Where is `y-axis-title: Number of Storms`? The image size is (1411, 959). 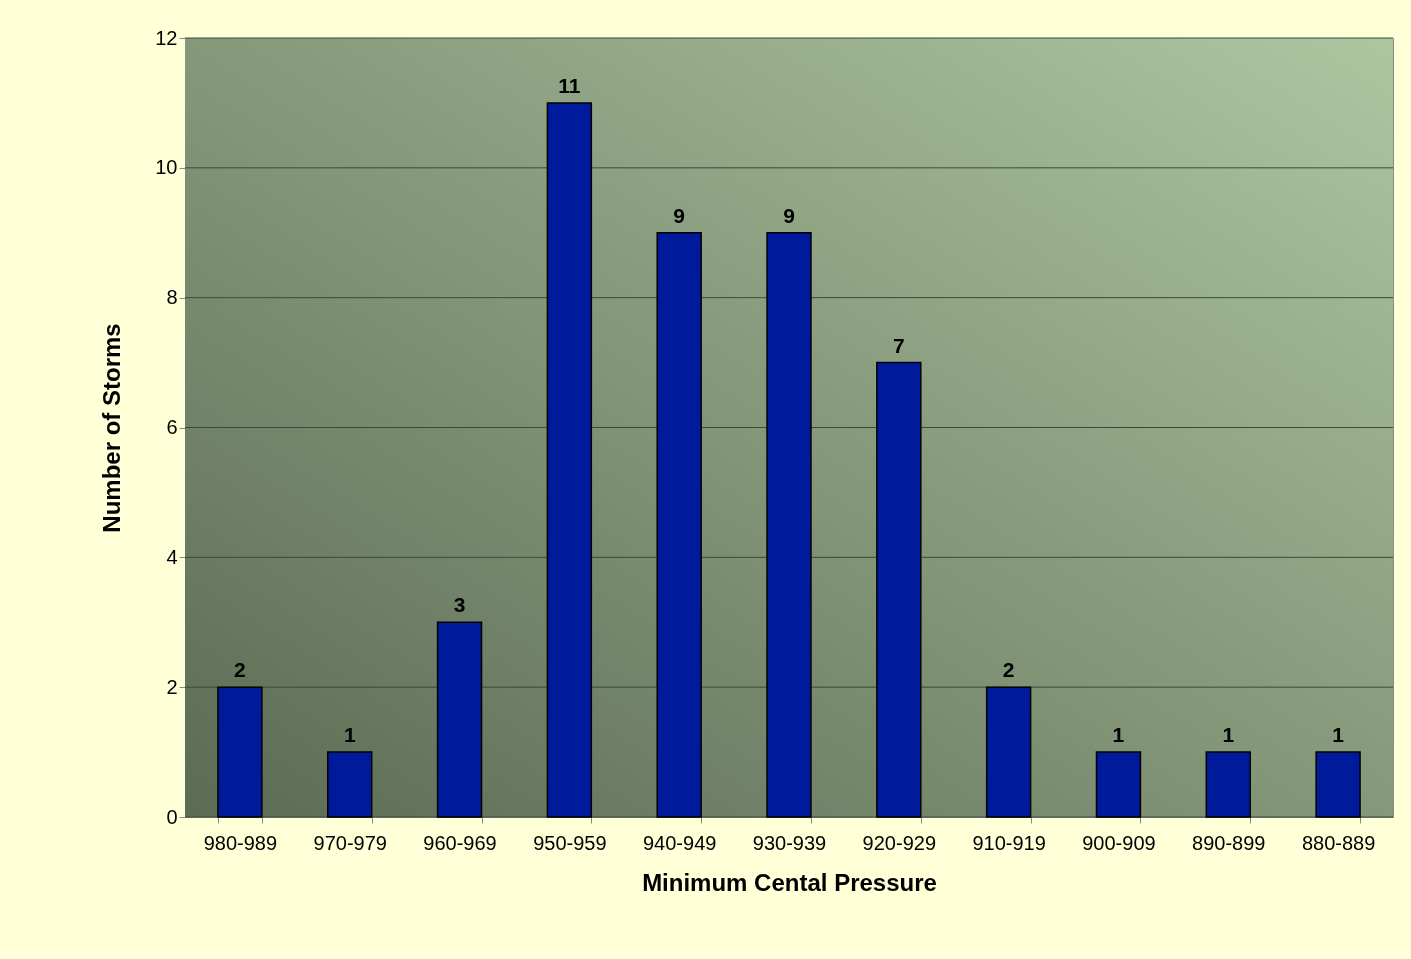
y-axis-title: Number of Storms is located at coordinates (112, 428).